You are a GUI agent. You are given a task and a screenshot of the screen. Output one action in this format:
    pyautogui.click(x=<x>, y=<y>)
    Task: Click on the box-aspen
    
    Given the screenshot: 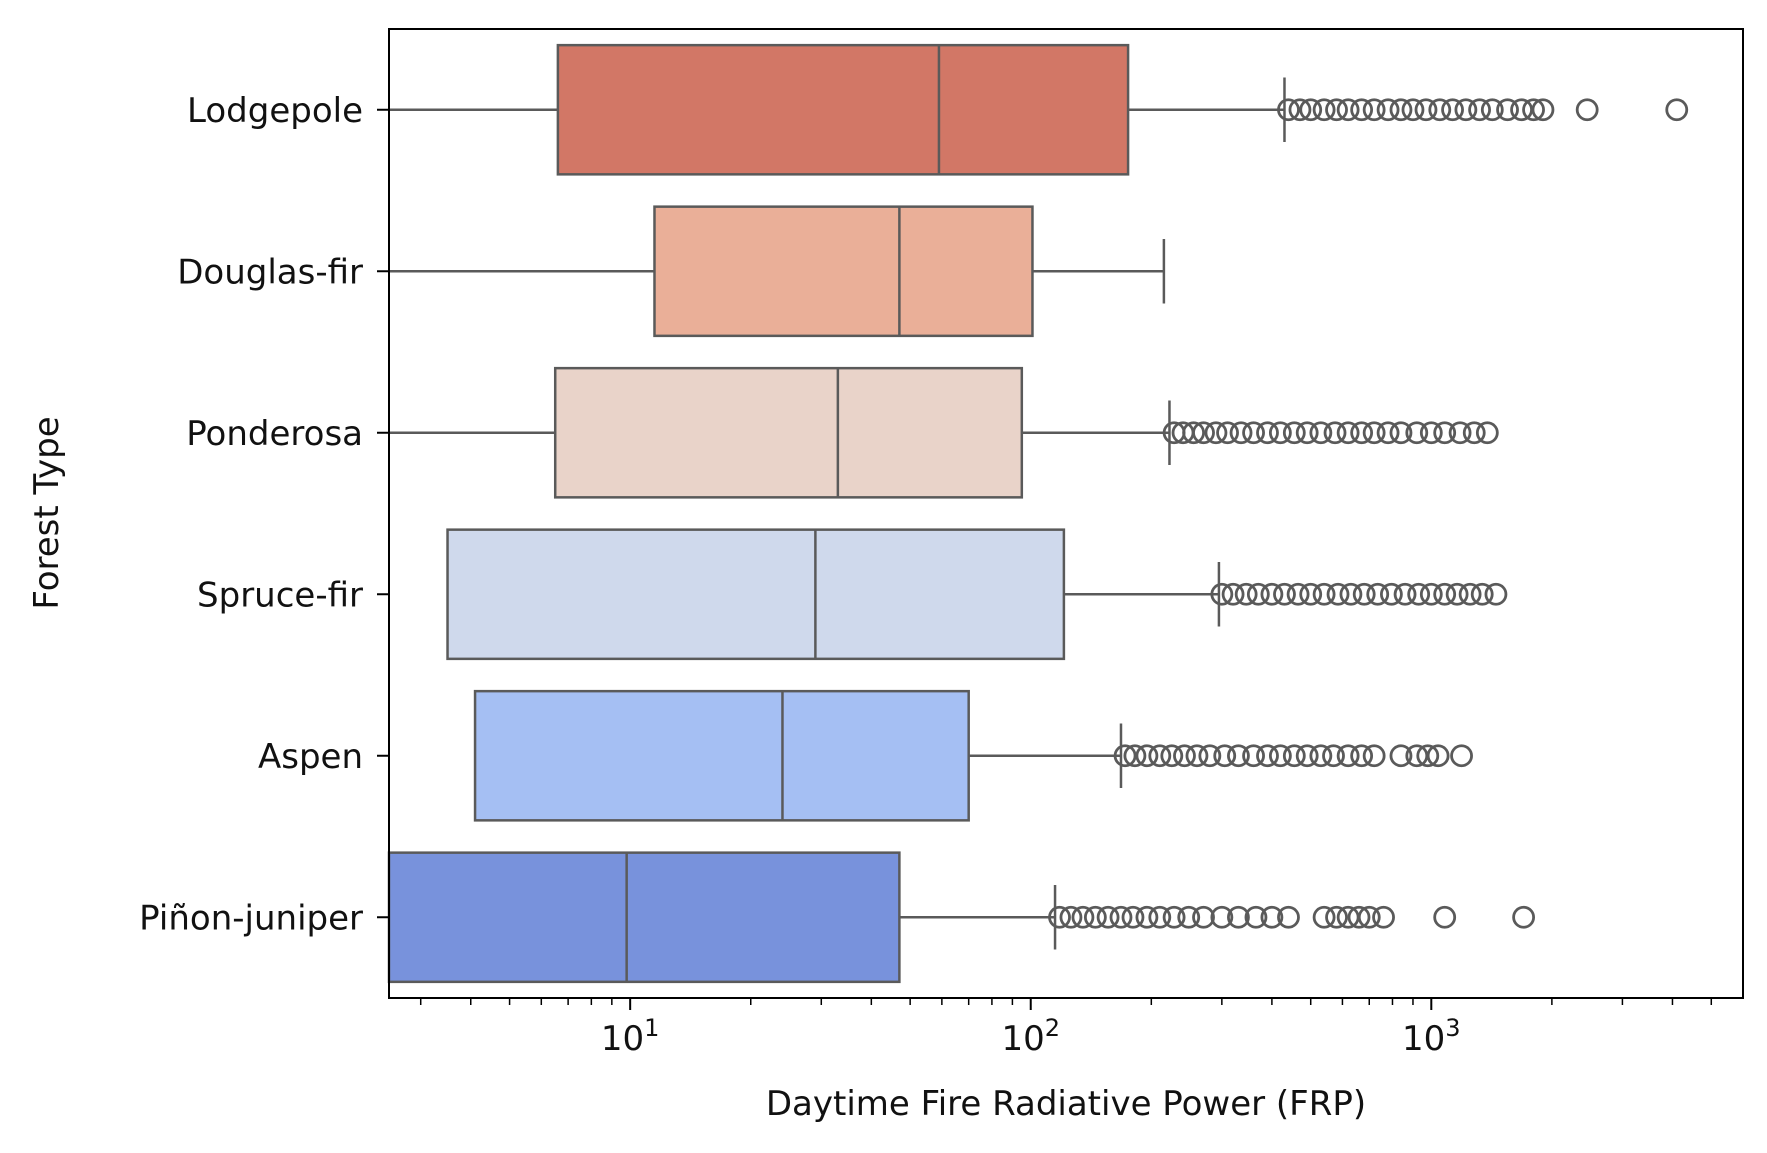 What is the action you would take?
    pyautogui.click(x=721, y=755)
    